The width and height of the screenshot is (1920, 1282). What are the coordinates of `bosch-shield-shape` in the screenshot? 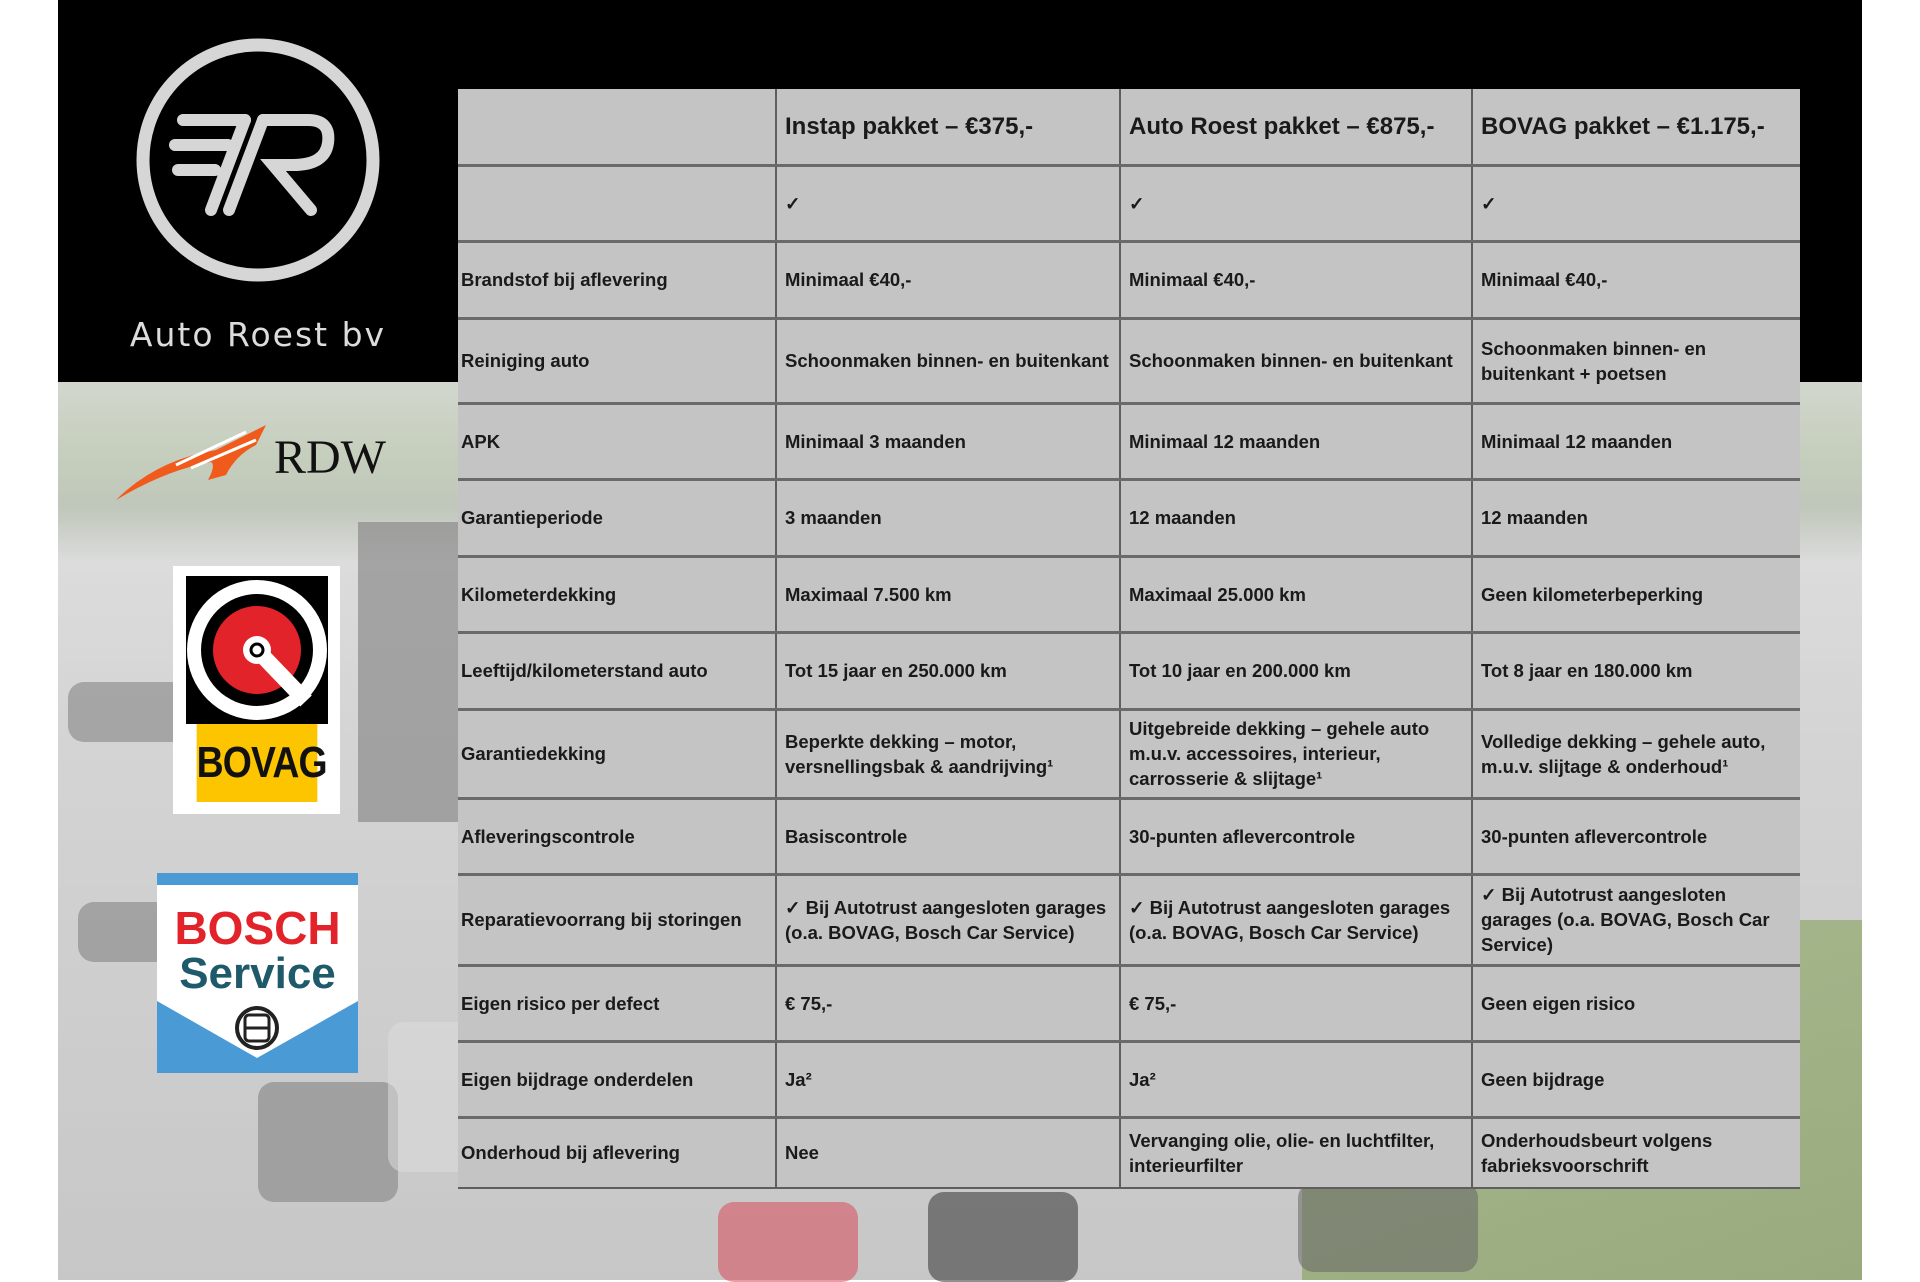 It's located at (257, 971).